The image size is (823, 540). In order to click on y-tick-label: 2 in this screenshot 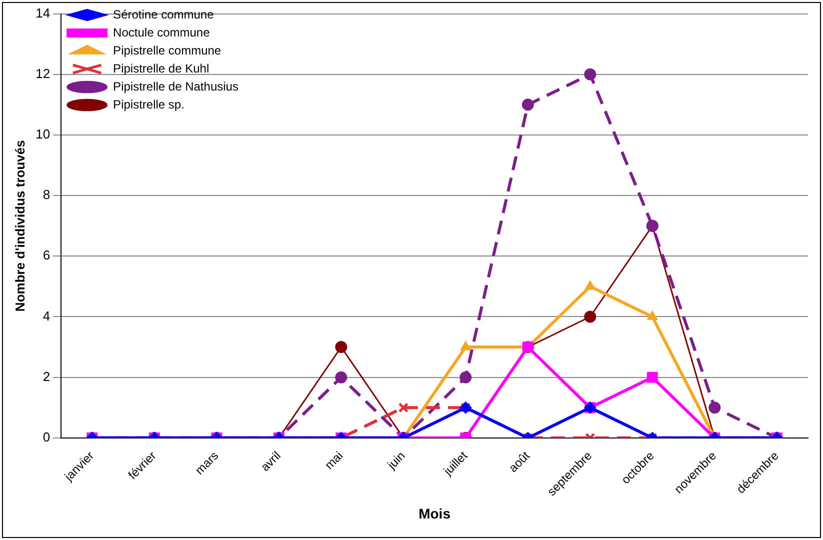, I will do `click(46, 376)`.